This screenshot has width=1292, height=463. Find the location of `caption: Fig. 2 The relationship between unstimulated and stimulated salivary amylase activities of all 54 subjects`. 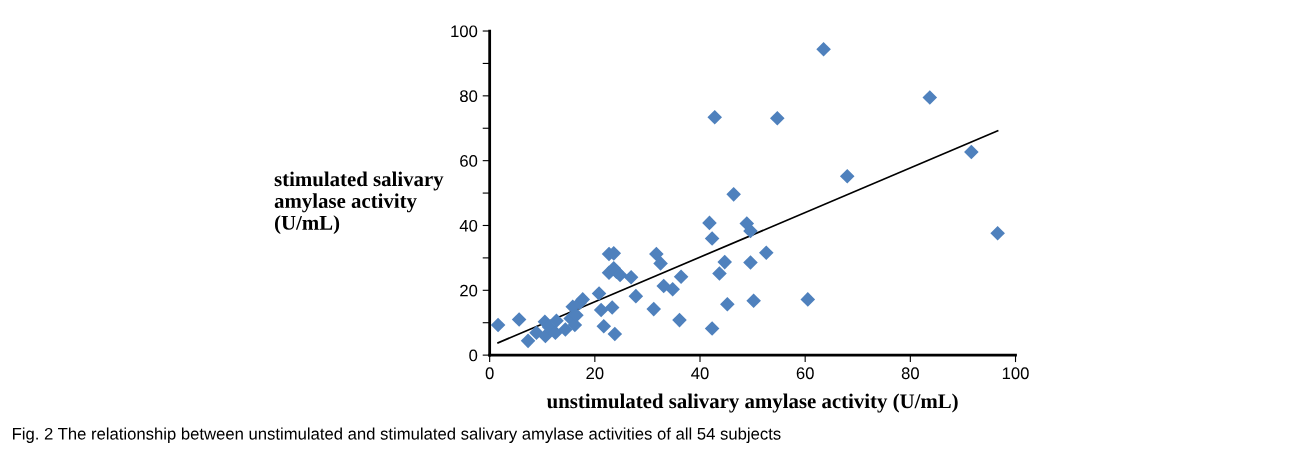

caption: Fig. 2 The relationship between unstimulated and stimulated salivary amylase activities of all 54 subjects is located at coordinates (397, 435).